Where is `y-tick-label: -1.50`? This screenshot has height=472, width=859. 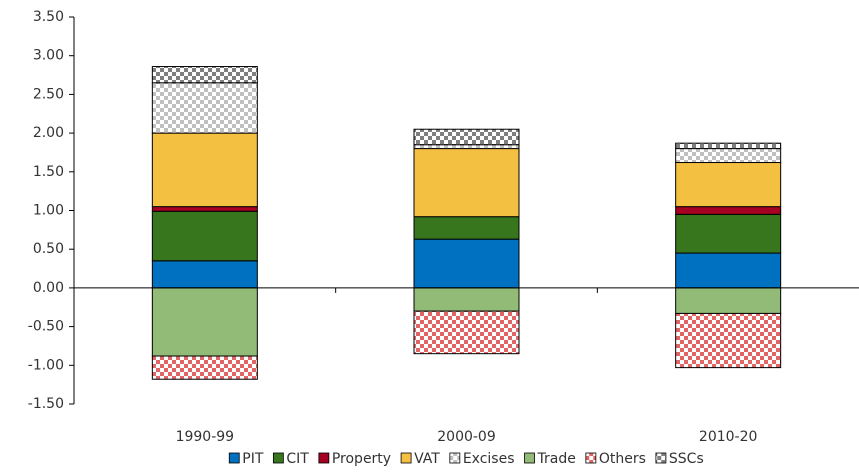
y-tick-label: -1.50 is located at coordinates (46, 404).